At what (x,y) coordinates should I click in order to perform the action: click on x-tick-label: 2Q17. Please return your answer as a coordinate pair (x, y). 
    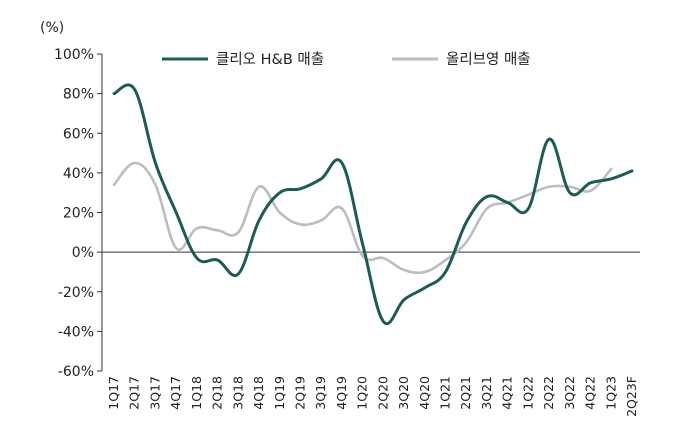
    Looking at the image, I should click on (134, 393).